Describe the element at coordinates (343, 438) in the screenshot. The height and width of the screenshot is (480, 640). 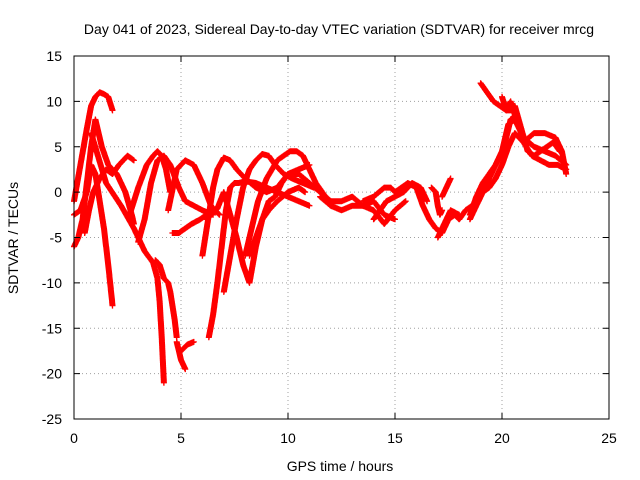
I see `x-tick-labels: 0 5 10 15 20 25` at that location.